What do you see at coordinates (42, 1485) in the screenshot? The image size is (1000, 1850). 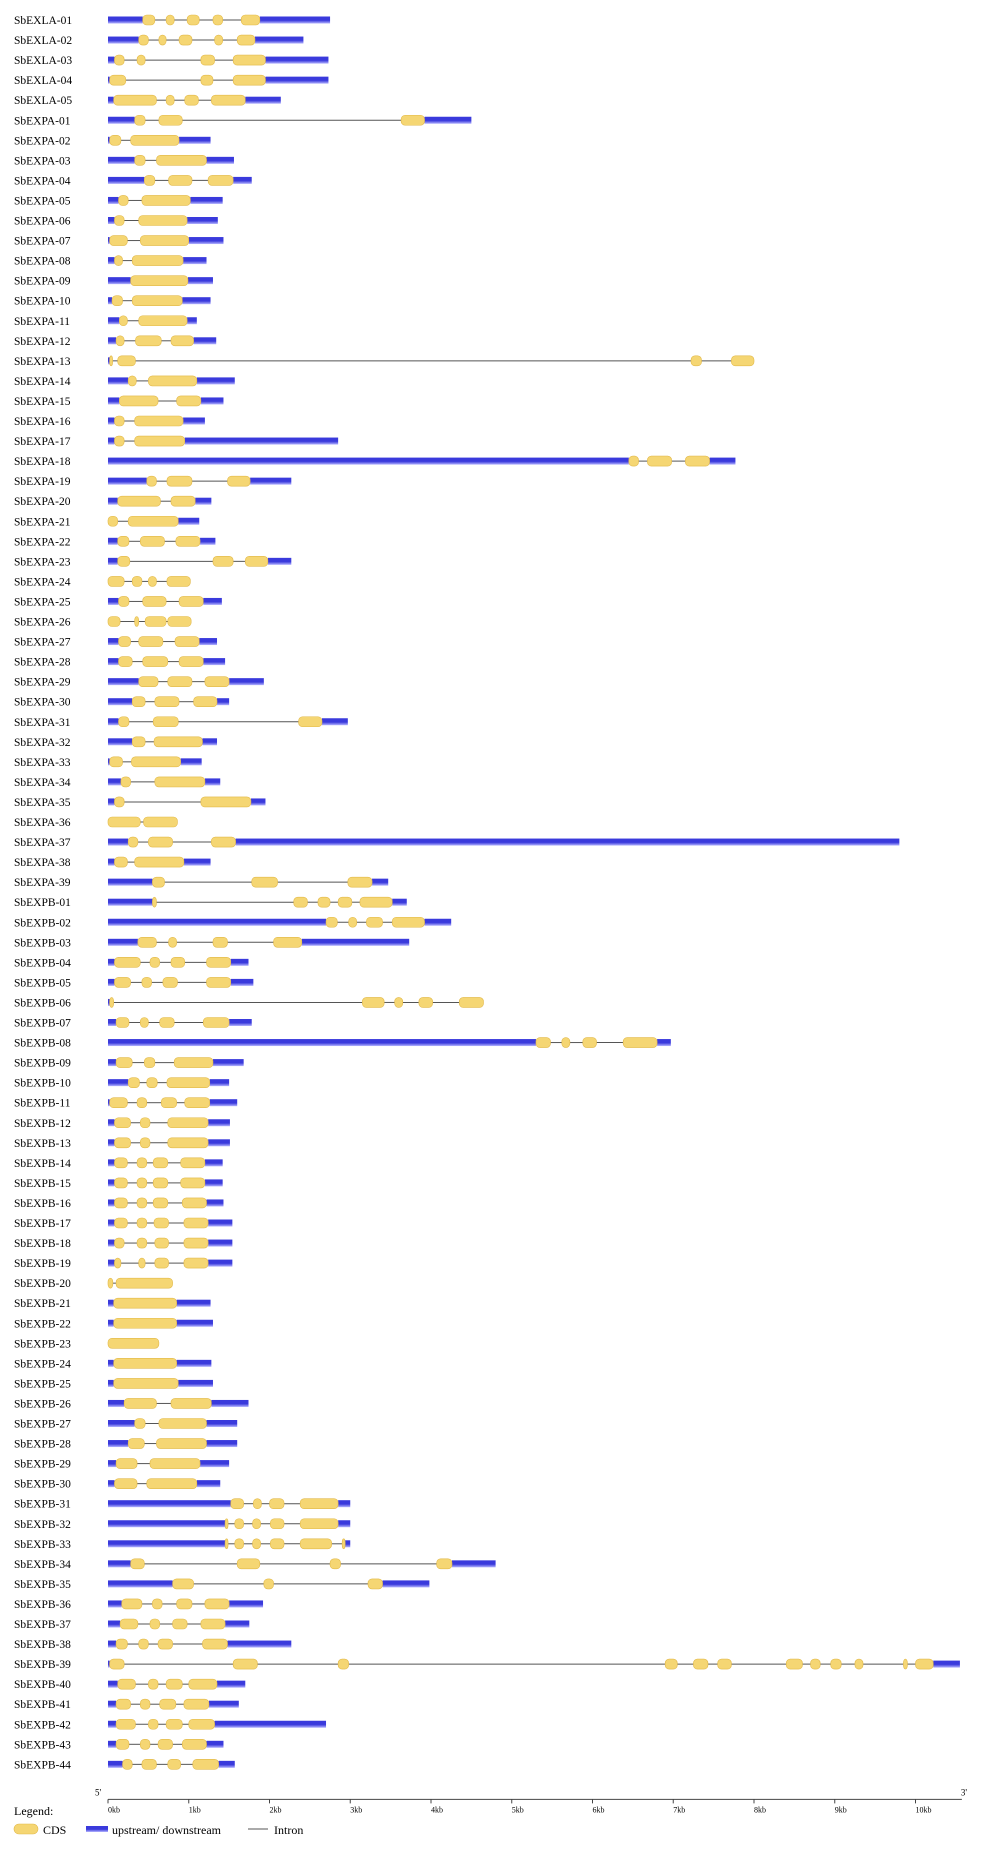 I see `gene-label: SbEXPB-30` at bounding box center [42, 1485].